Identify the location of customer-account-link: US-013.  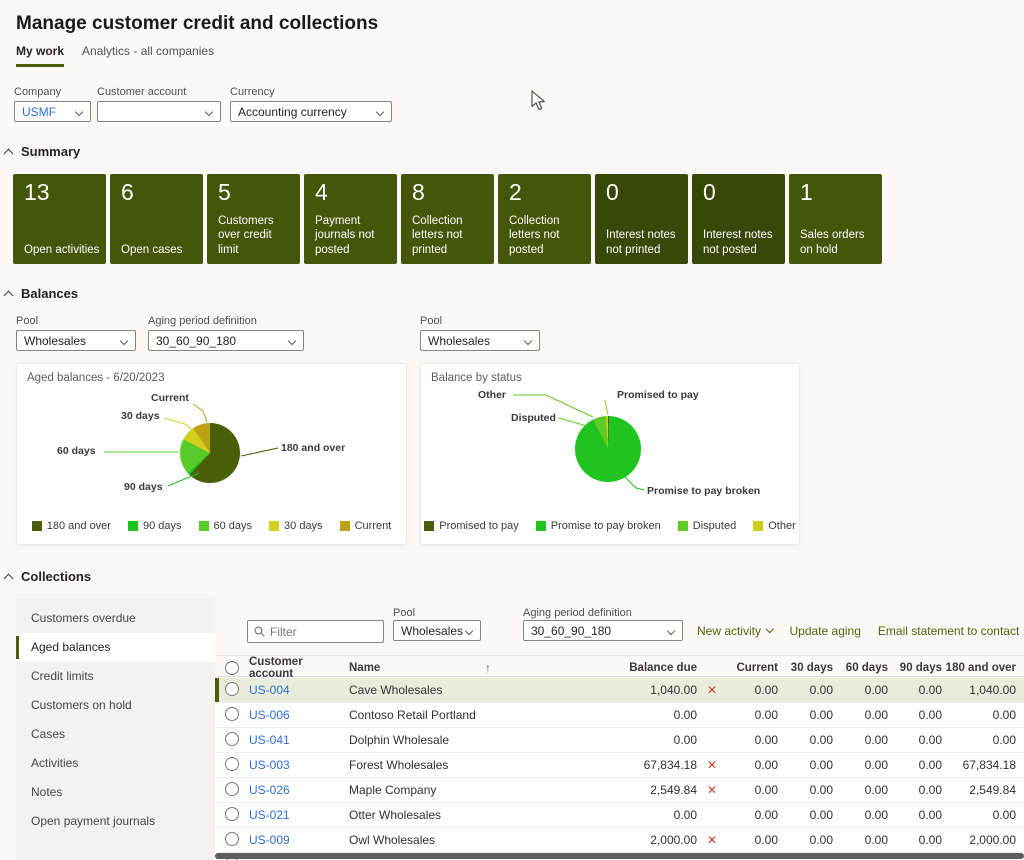
(269, 859).